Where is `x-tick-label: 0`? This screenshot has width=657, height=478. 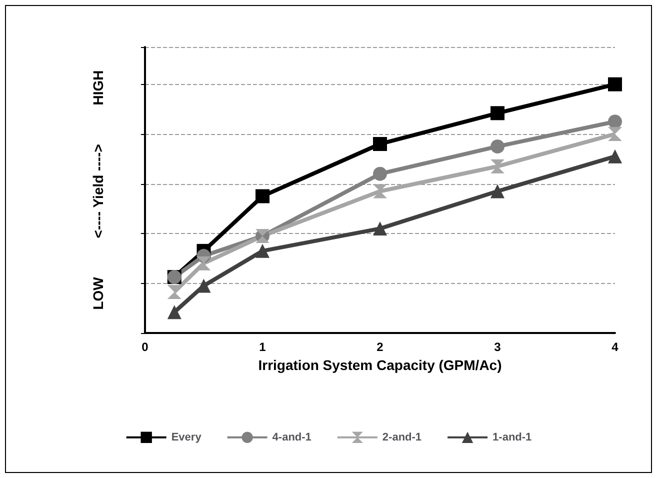
x-tick-label: 0 is located at coordinates (145, 347).